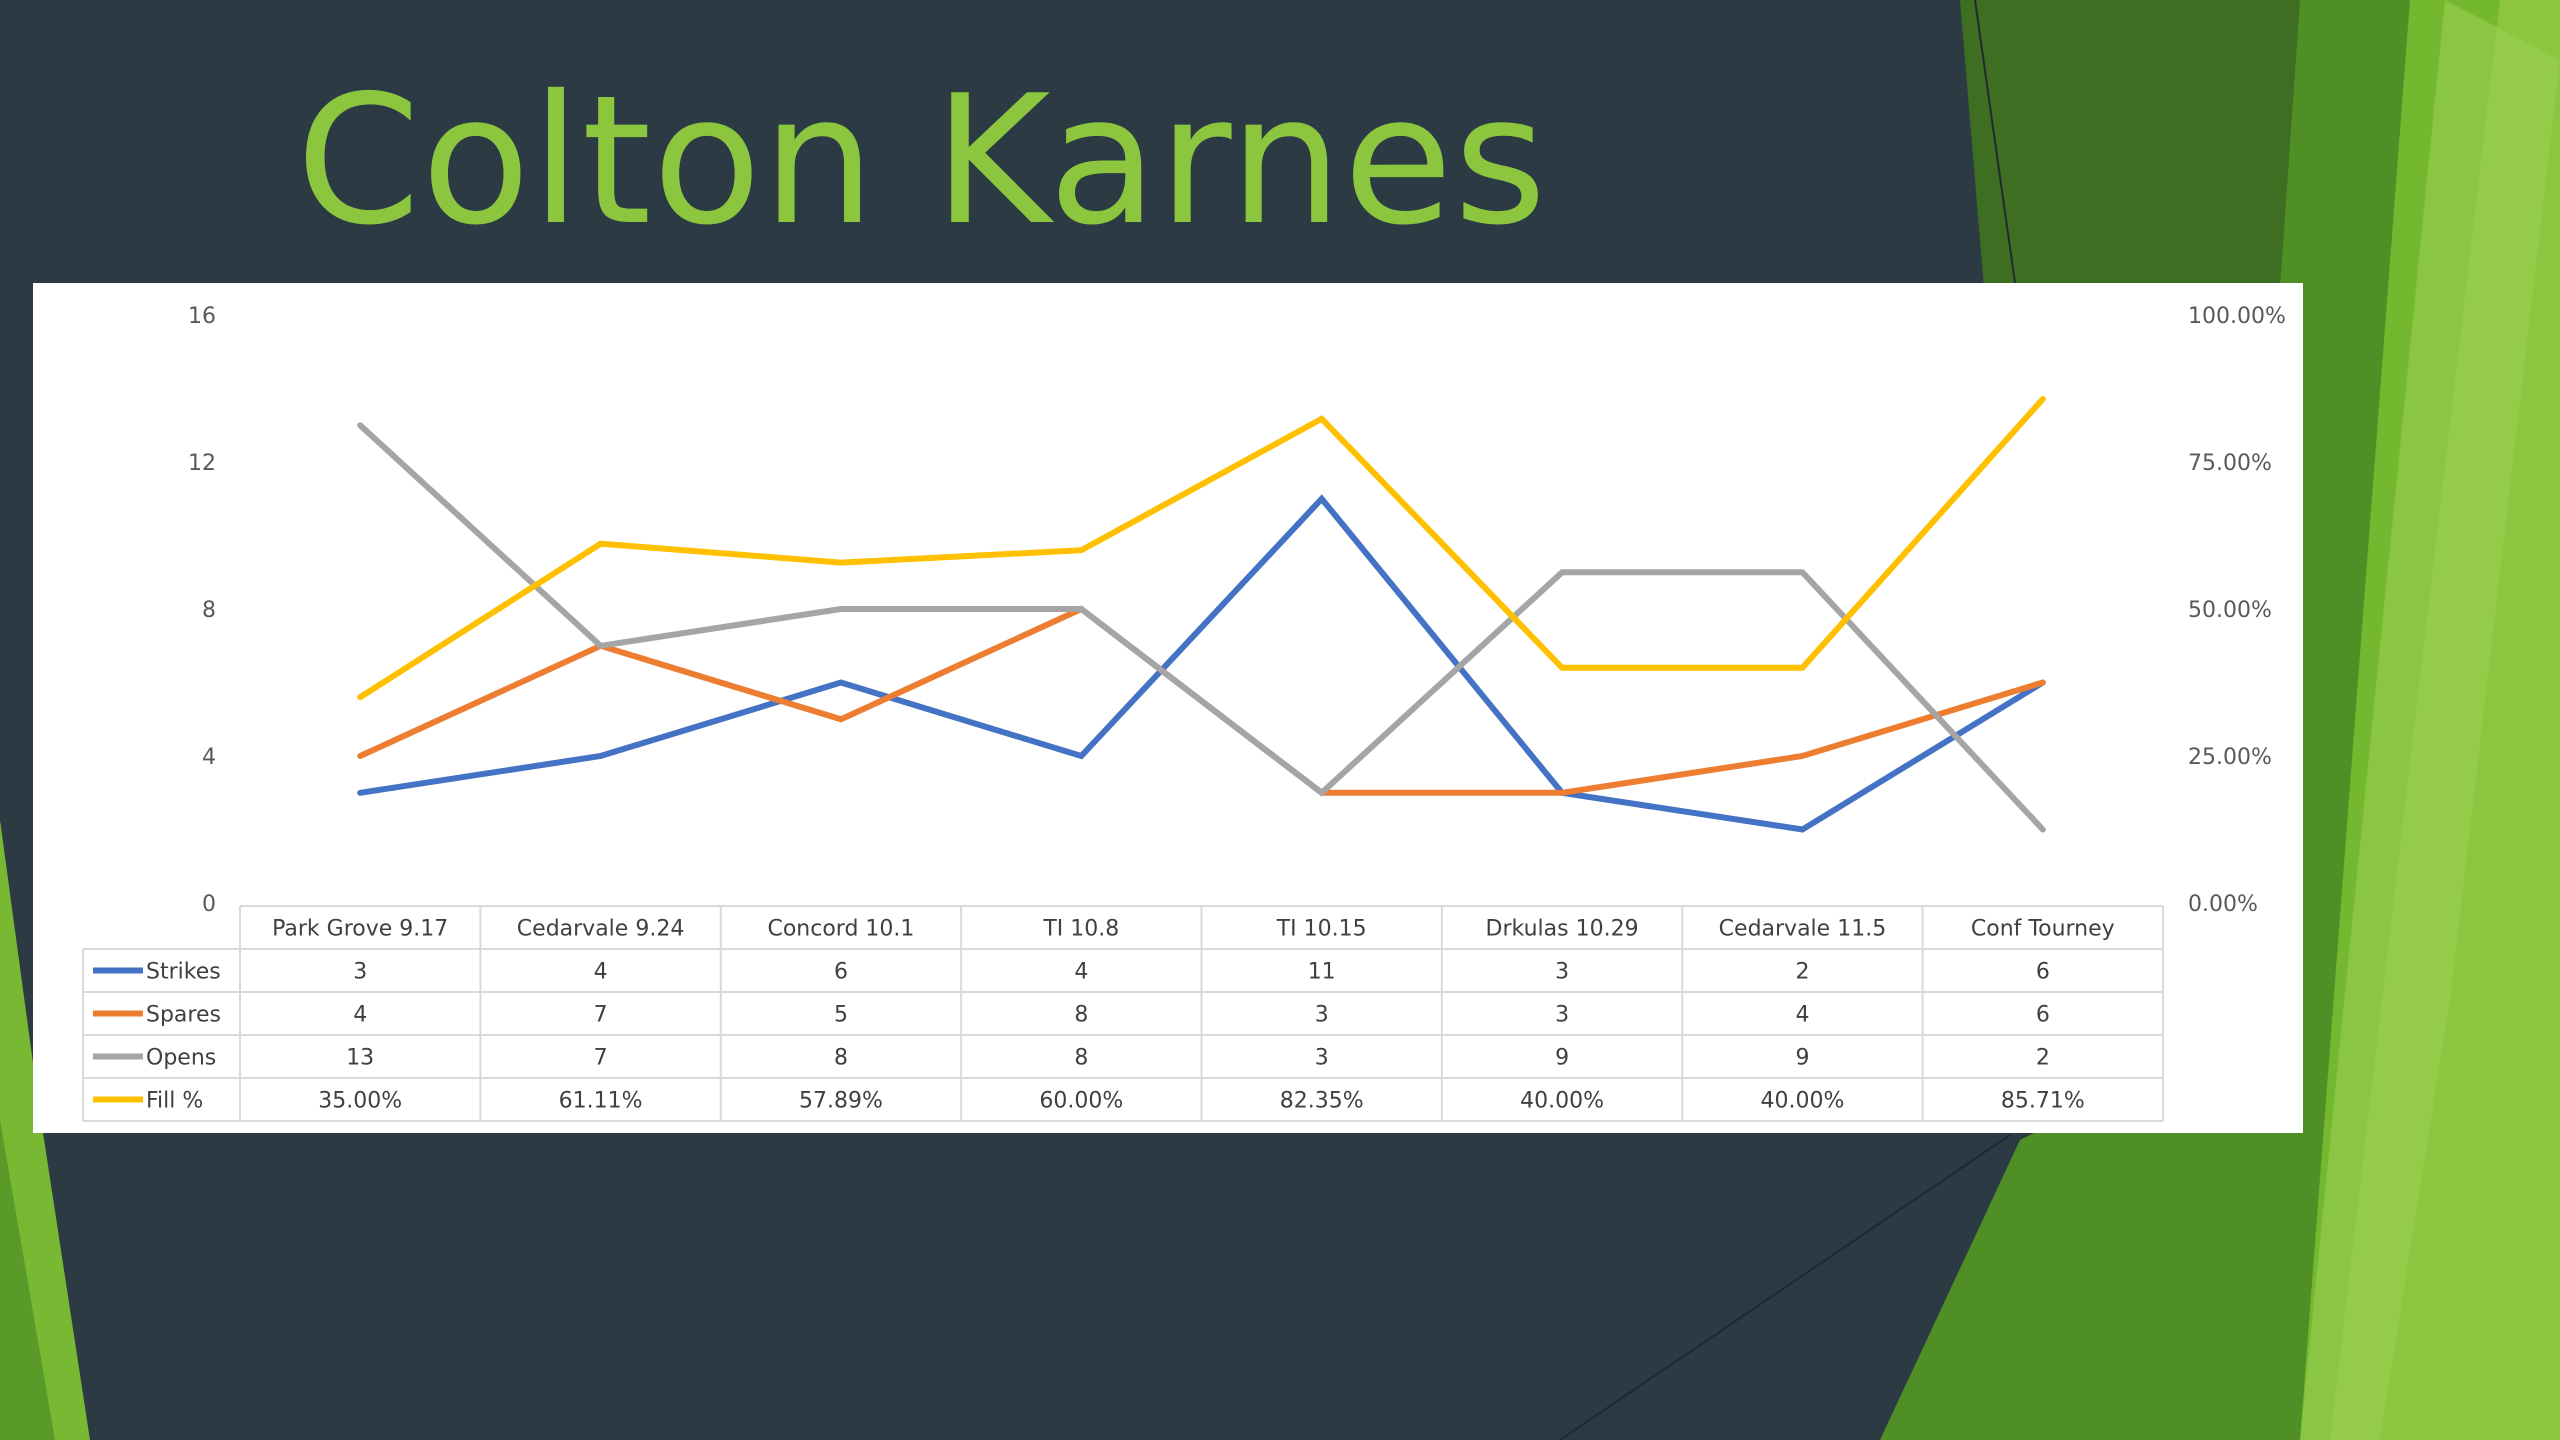 This screenshot has height=1440, width=2560. What do you see at coordinates (841, 1015) in the screenshot?
I see `table-cell: 5` at bounding box center [841, 1015].